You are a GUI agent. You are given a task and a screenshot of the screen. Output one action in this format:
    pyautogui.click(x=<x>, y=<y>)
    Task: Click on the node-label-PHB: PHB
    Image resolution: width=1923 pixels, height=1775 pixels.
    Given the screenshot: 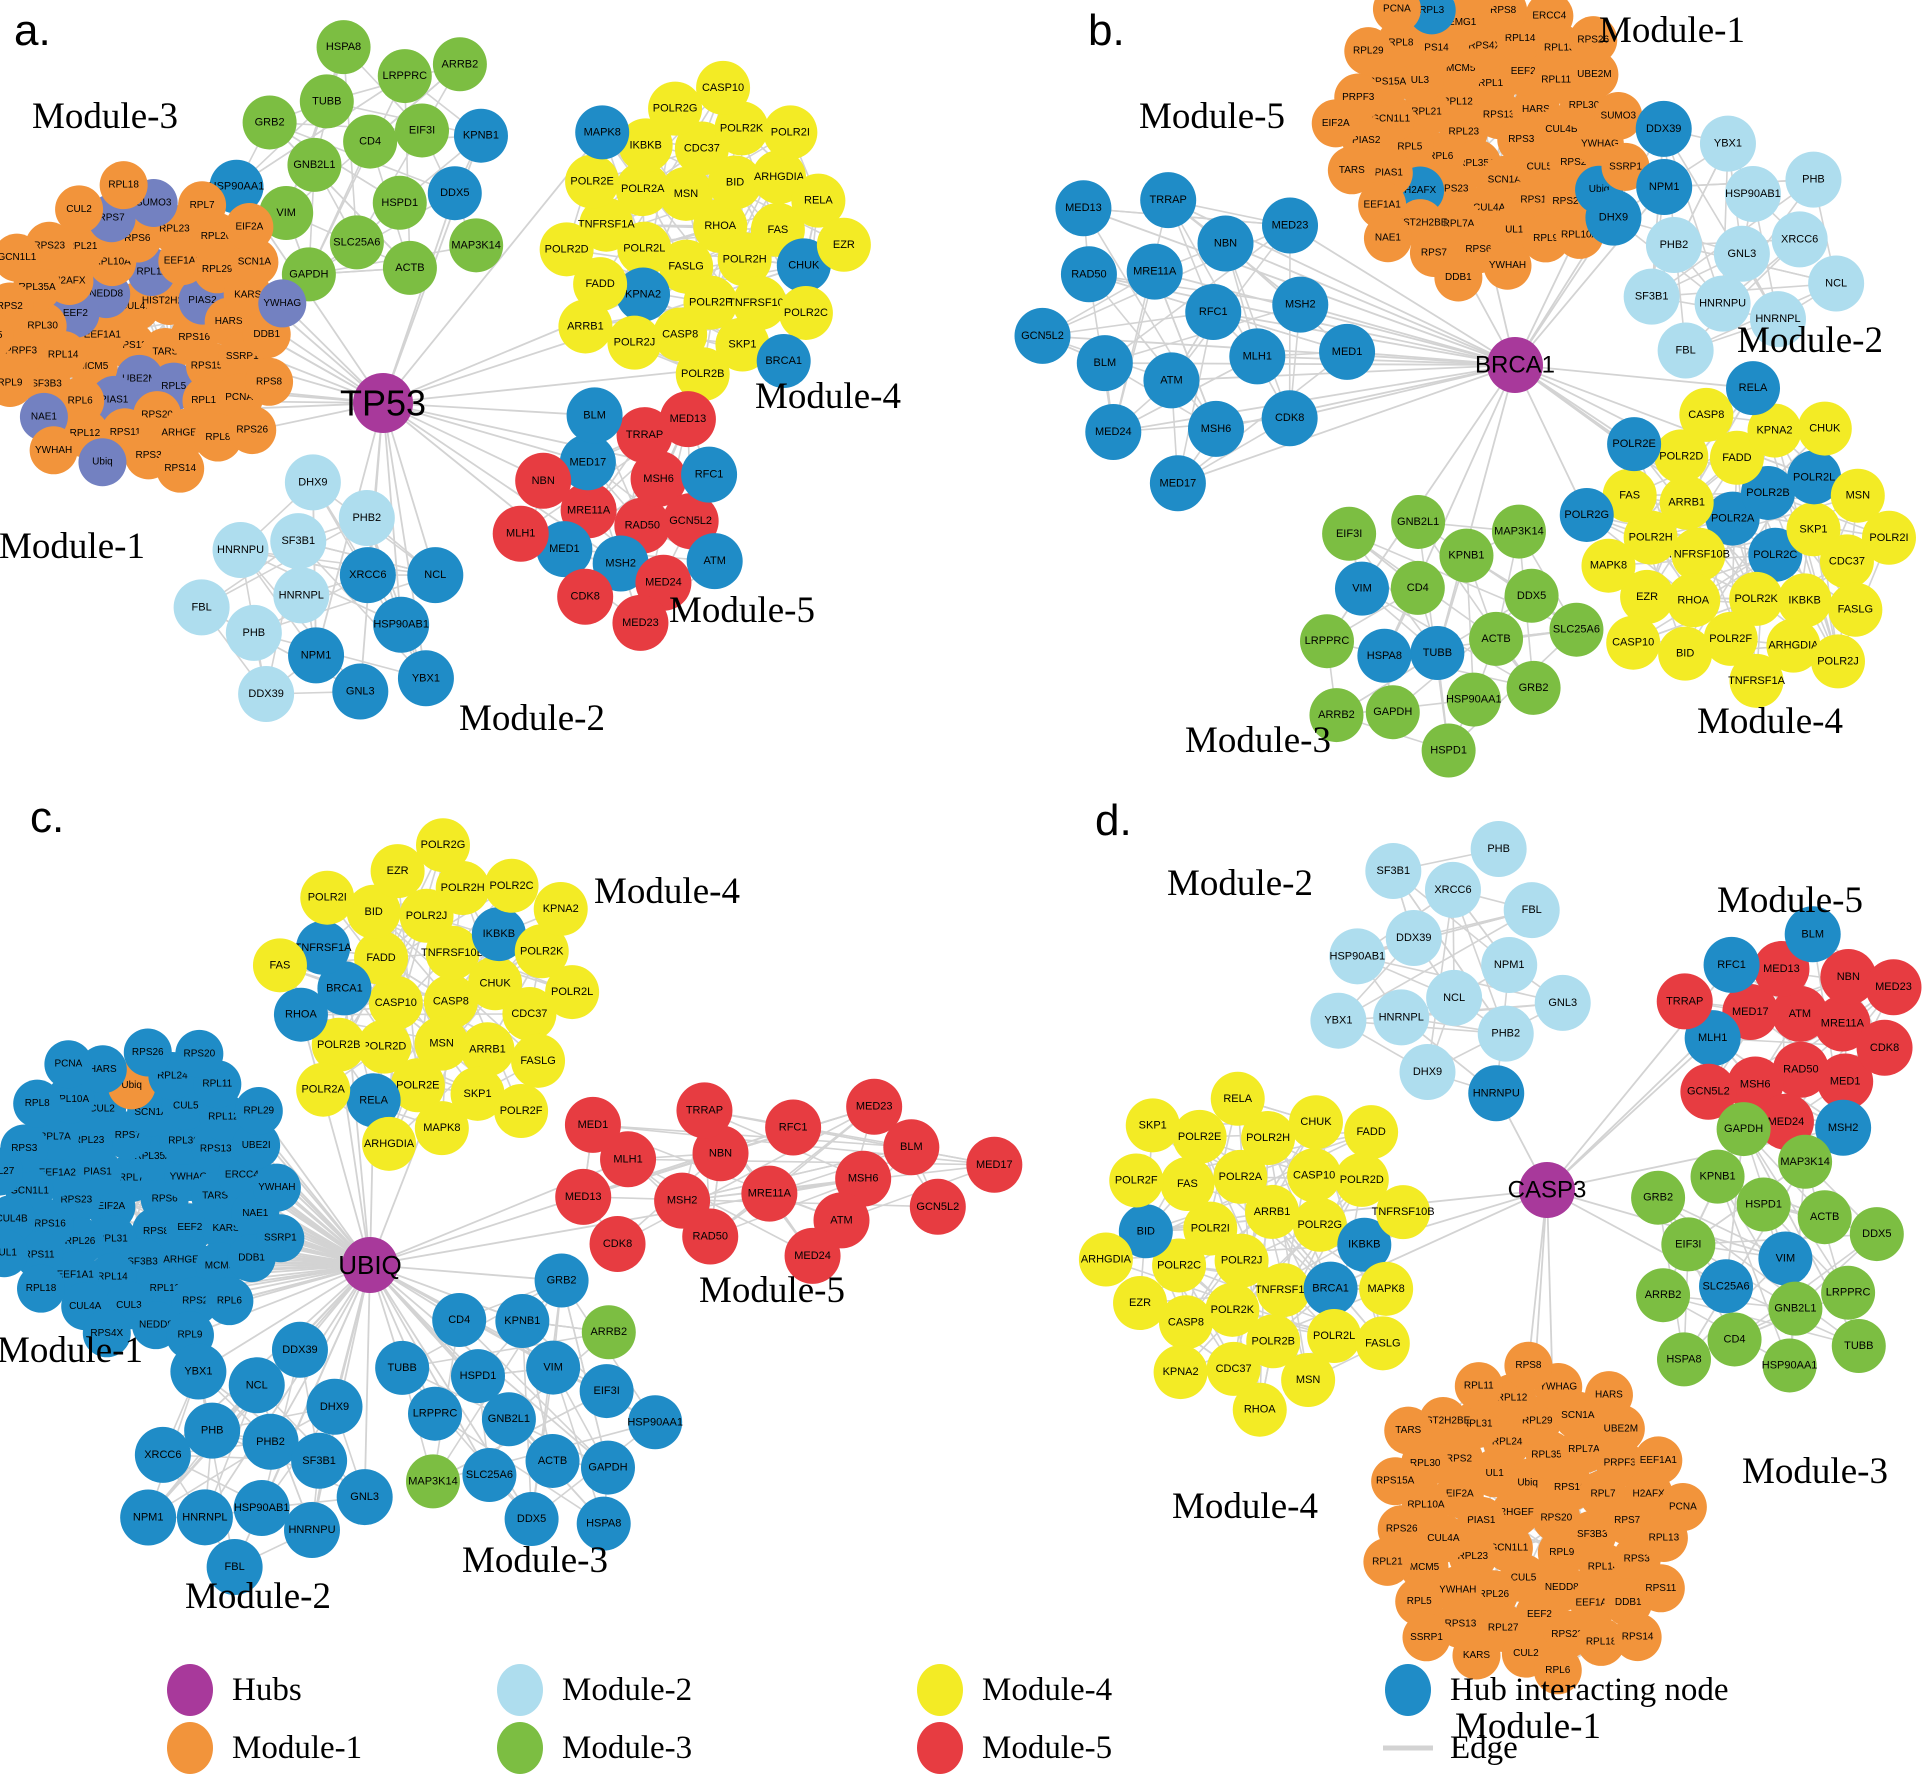 What is the action you would take?
    pyautogui.click(x=254, y=633)
    